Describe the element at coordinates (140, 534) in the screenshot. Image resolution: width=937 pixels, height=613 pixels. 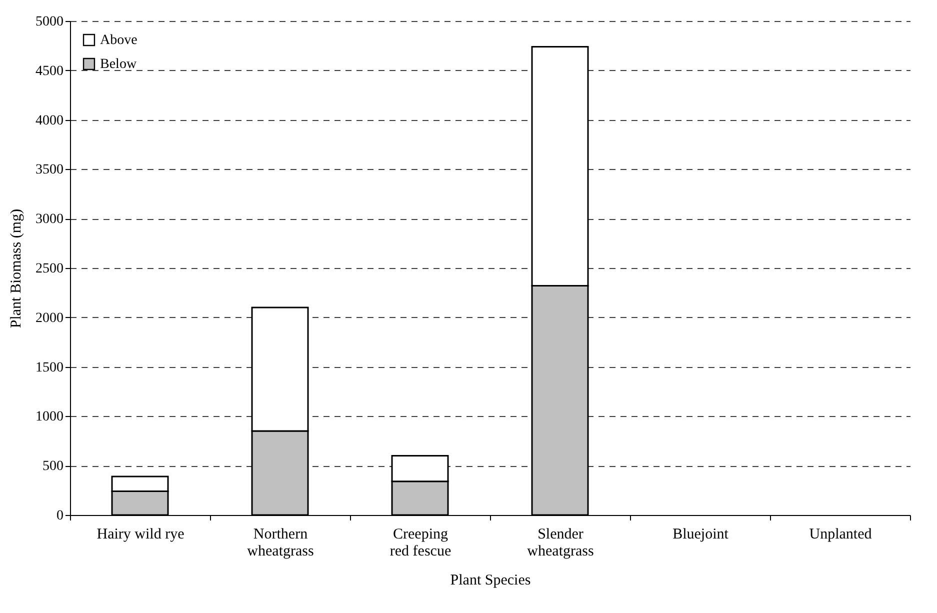
I see `x-tick-label: Hairy wild rye` at that location.